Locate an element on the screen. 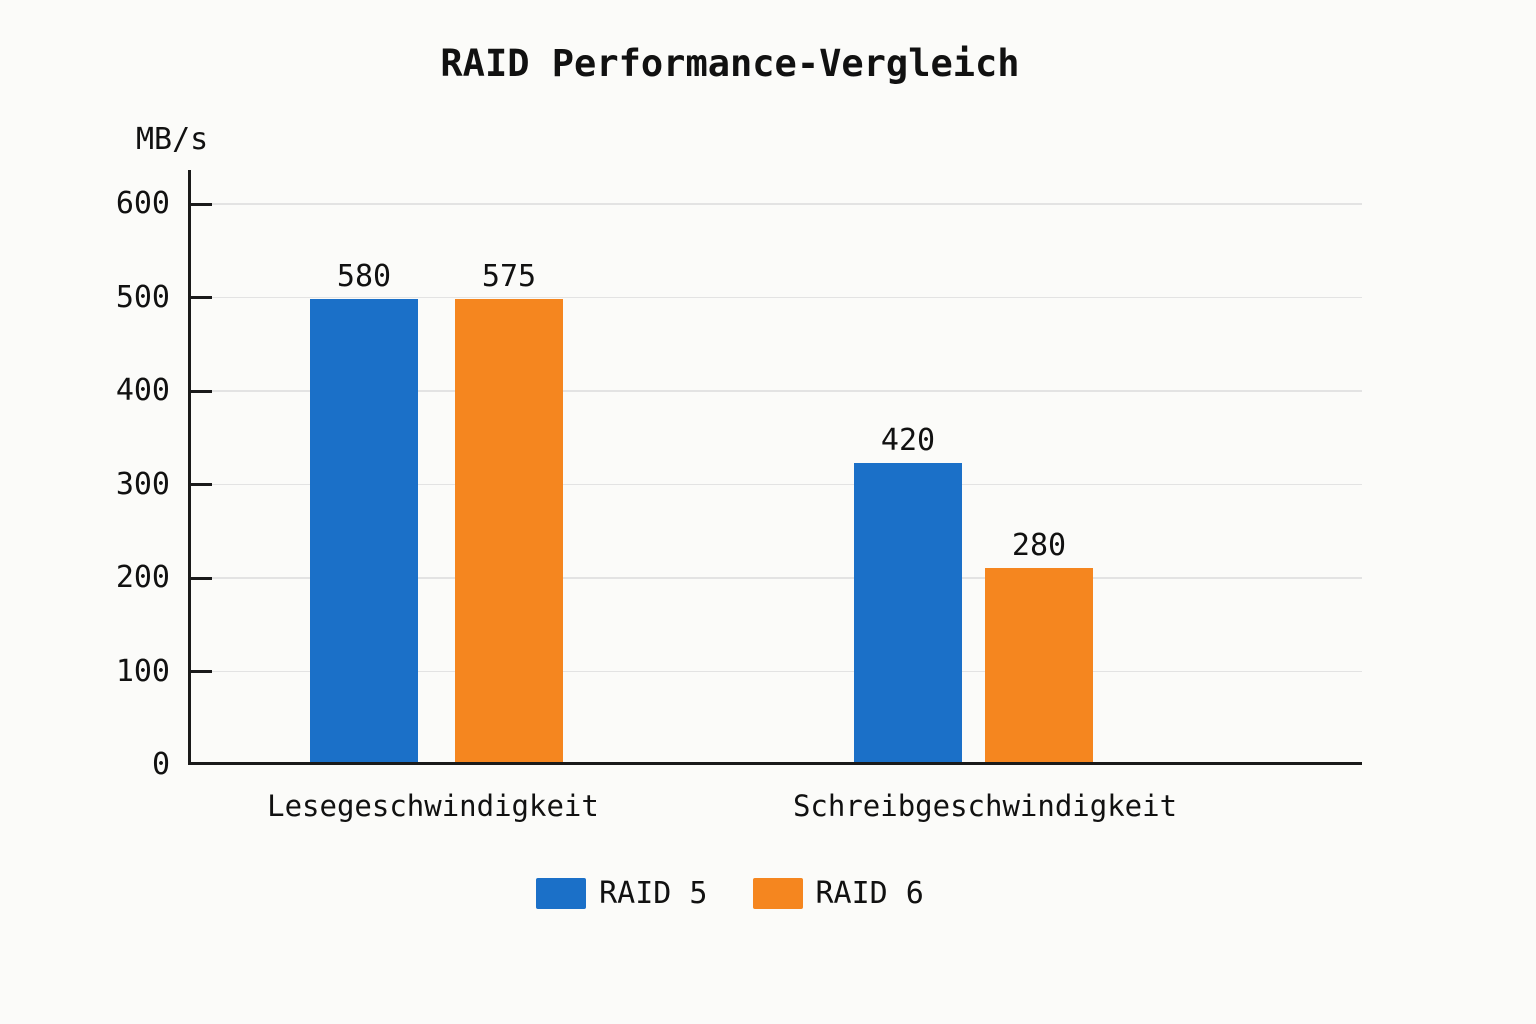 Image resolution: width=1536 pixels, height=1024 pixels. y-tick-label: 400 is located at coordinates (142, 390).